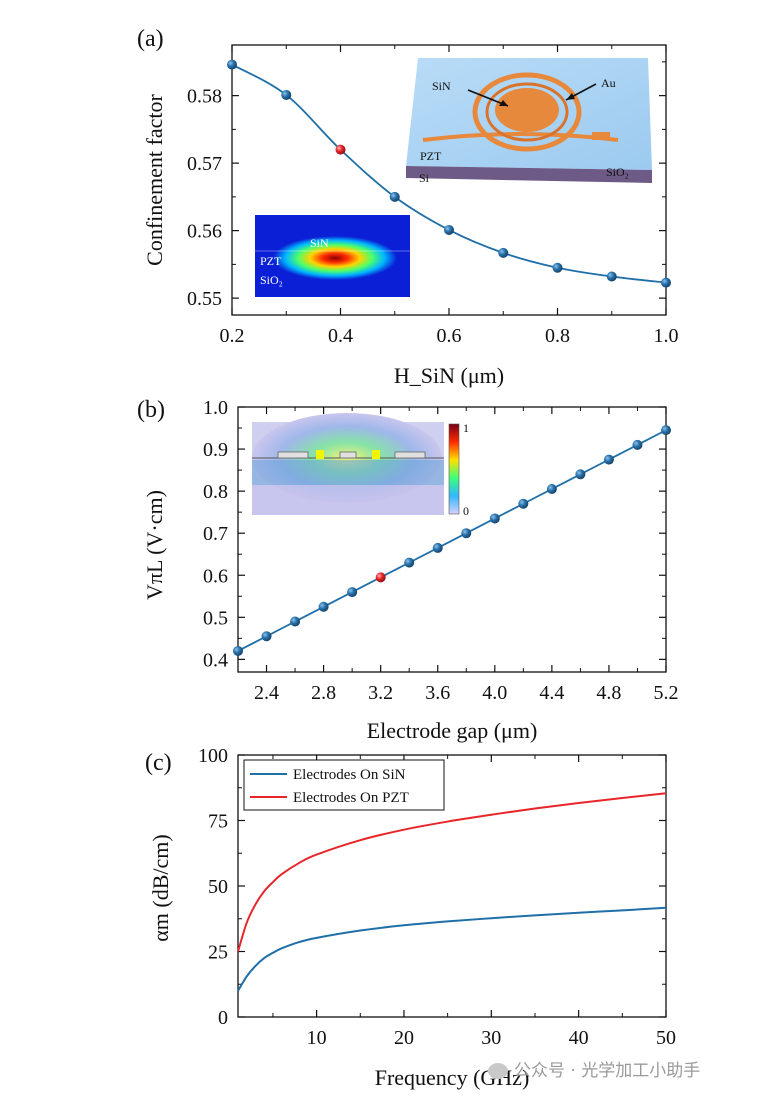  What do you see at coordinates (360, 465) in the screenshot?
I see `field-map-inset: 1 0` at bounding box center [360, 465].